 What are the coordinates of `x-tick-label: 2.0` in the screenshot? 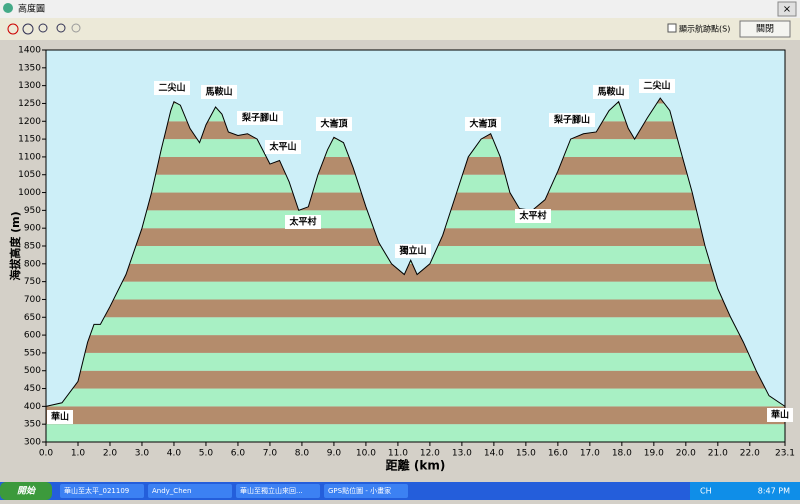 It's located at (110, 454).